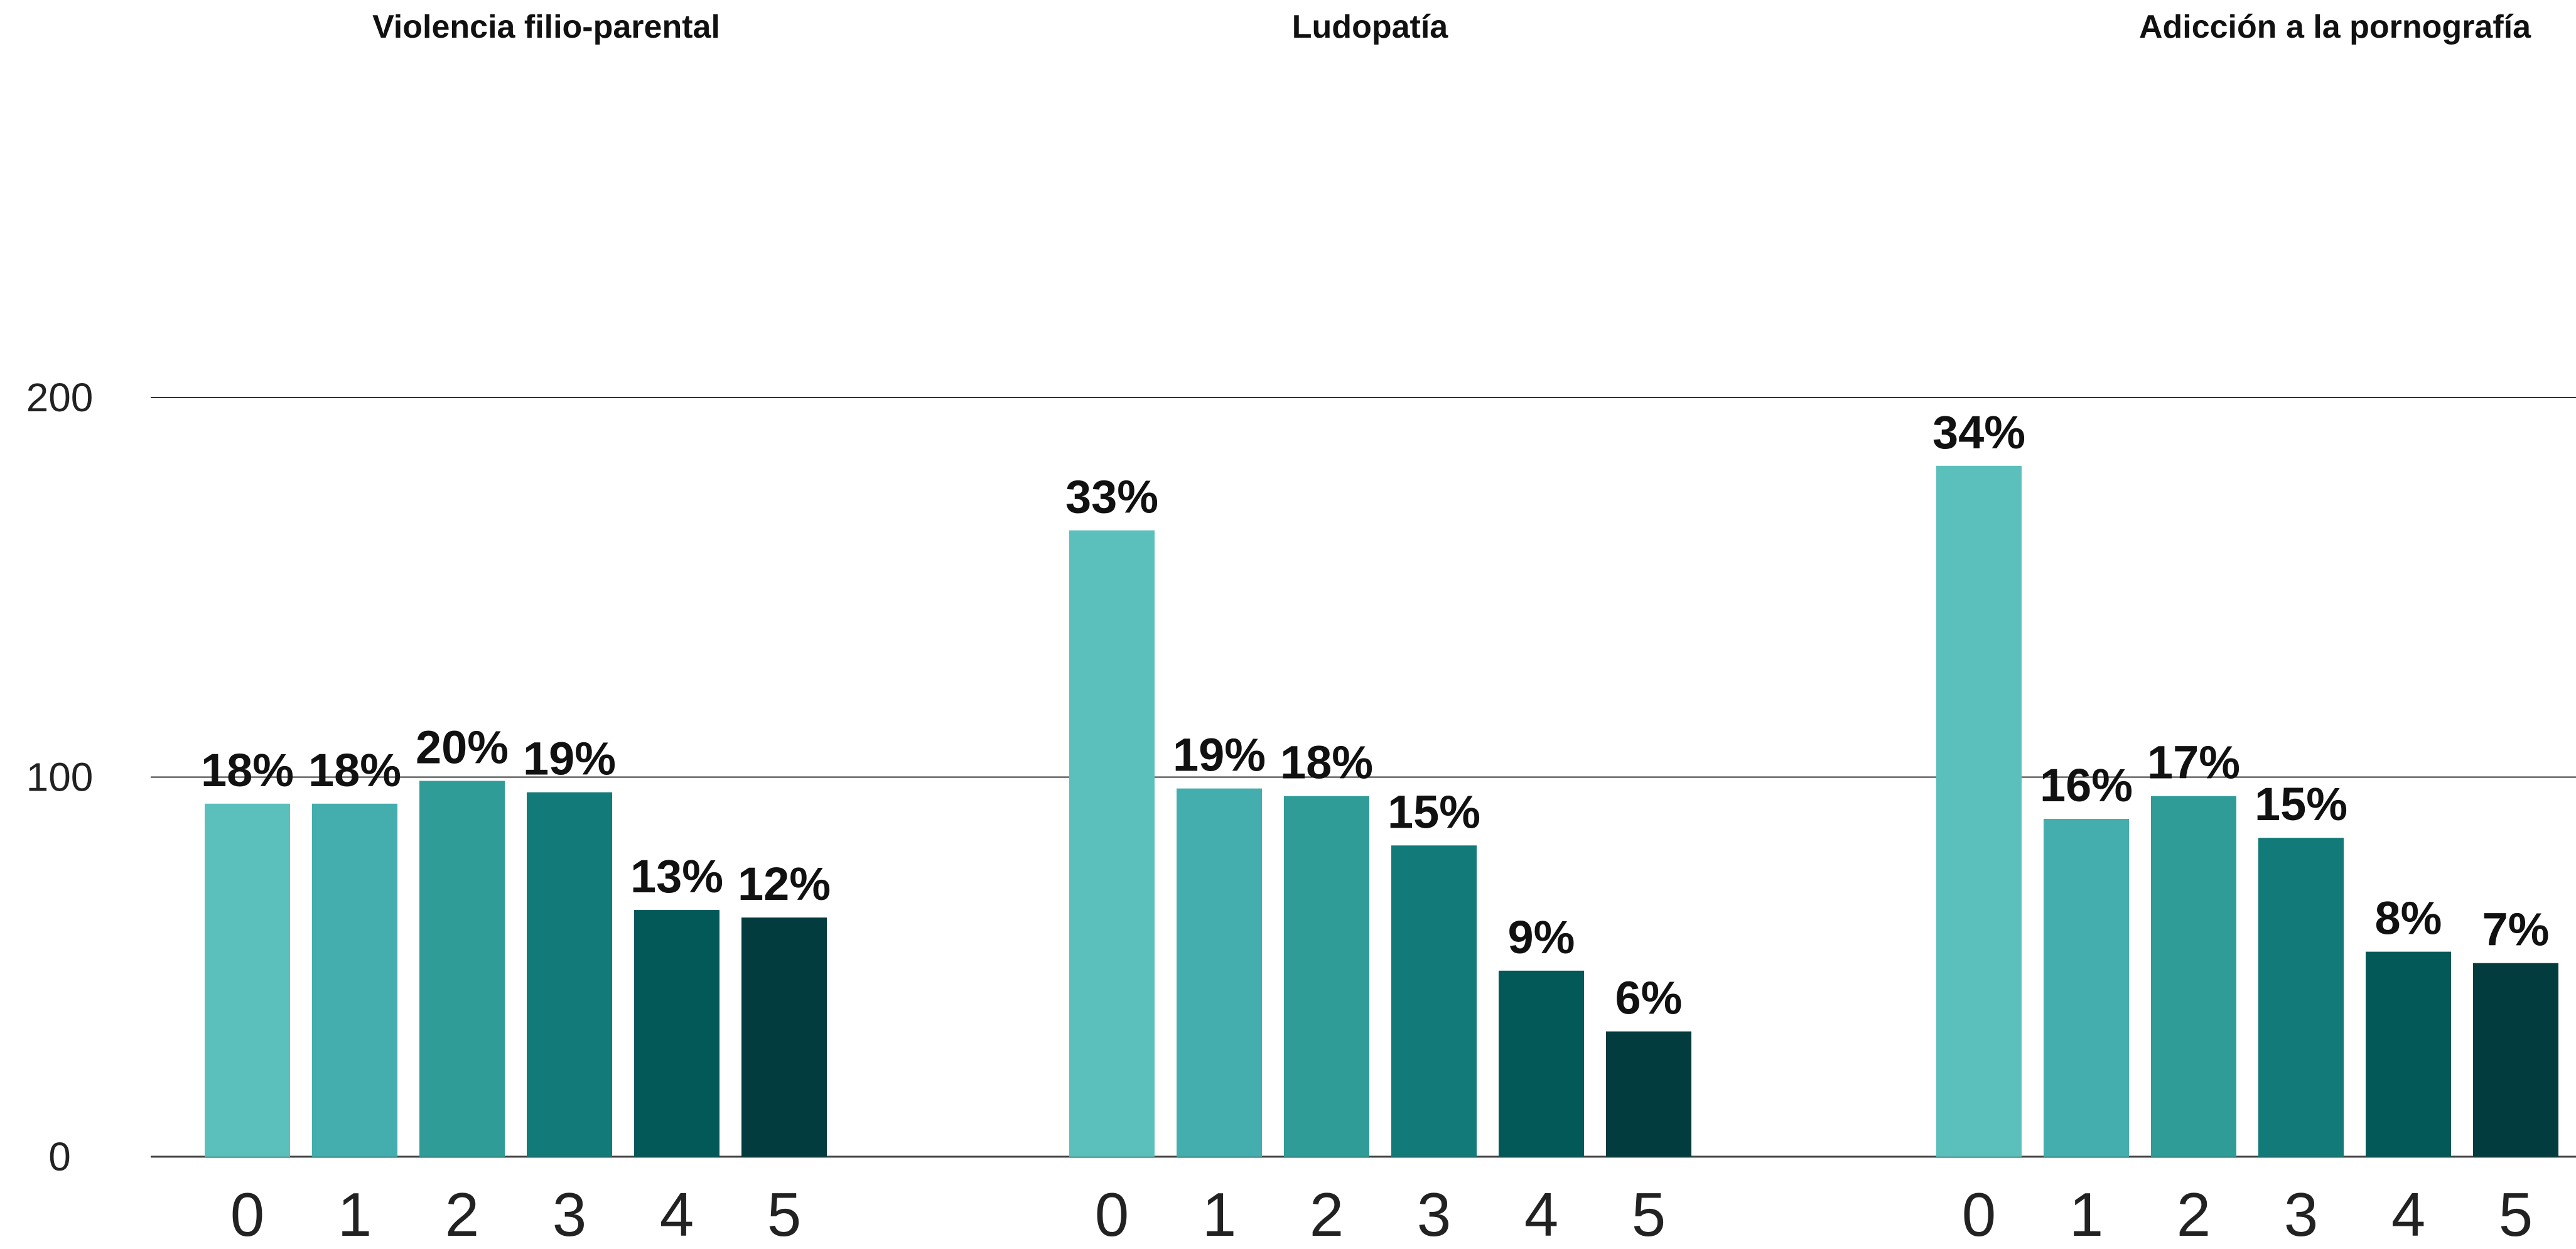  What do you see at coordinates (1978, 432) in the screenshot?
I see `data-label: 34%` at bounding box center [1978, 432].